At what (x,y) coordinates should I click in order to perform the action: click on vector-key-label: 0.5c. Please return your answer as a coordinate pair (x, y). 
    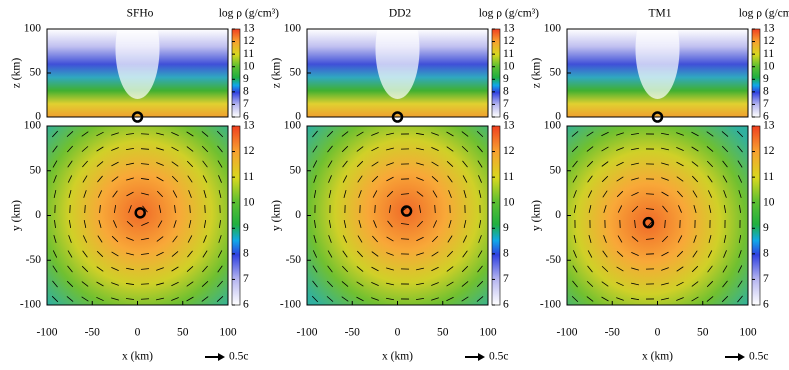
    Looking at the image, I should click on (238, 357).